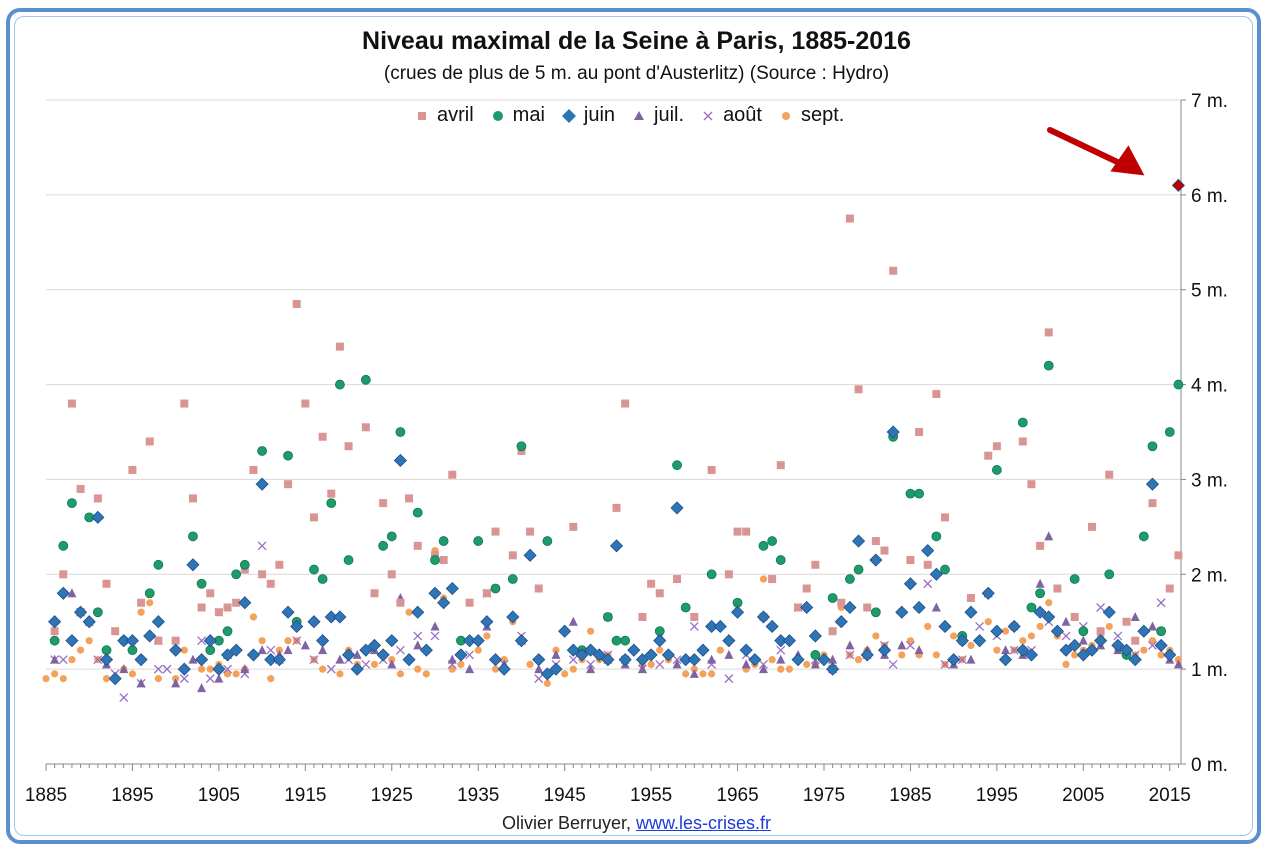 This screenshot has height=856, width=1273. Describe the element at coordinates (305, 795) in the screenshot. I see `x-tick-label: 1915` at that location.